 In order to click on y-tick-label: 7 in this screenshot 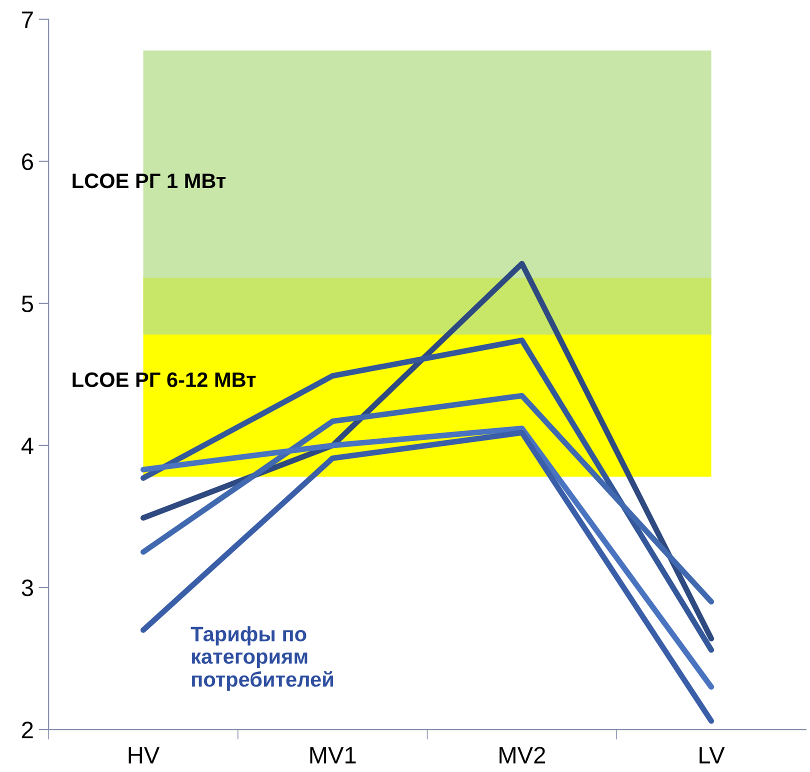, I will do `click(27, 20)`.